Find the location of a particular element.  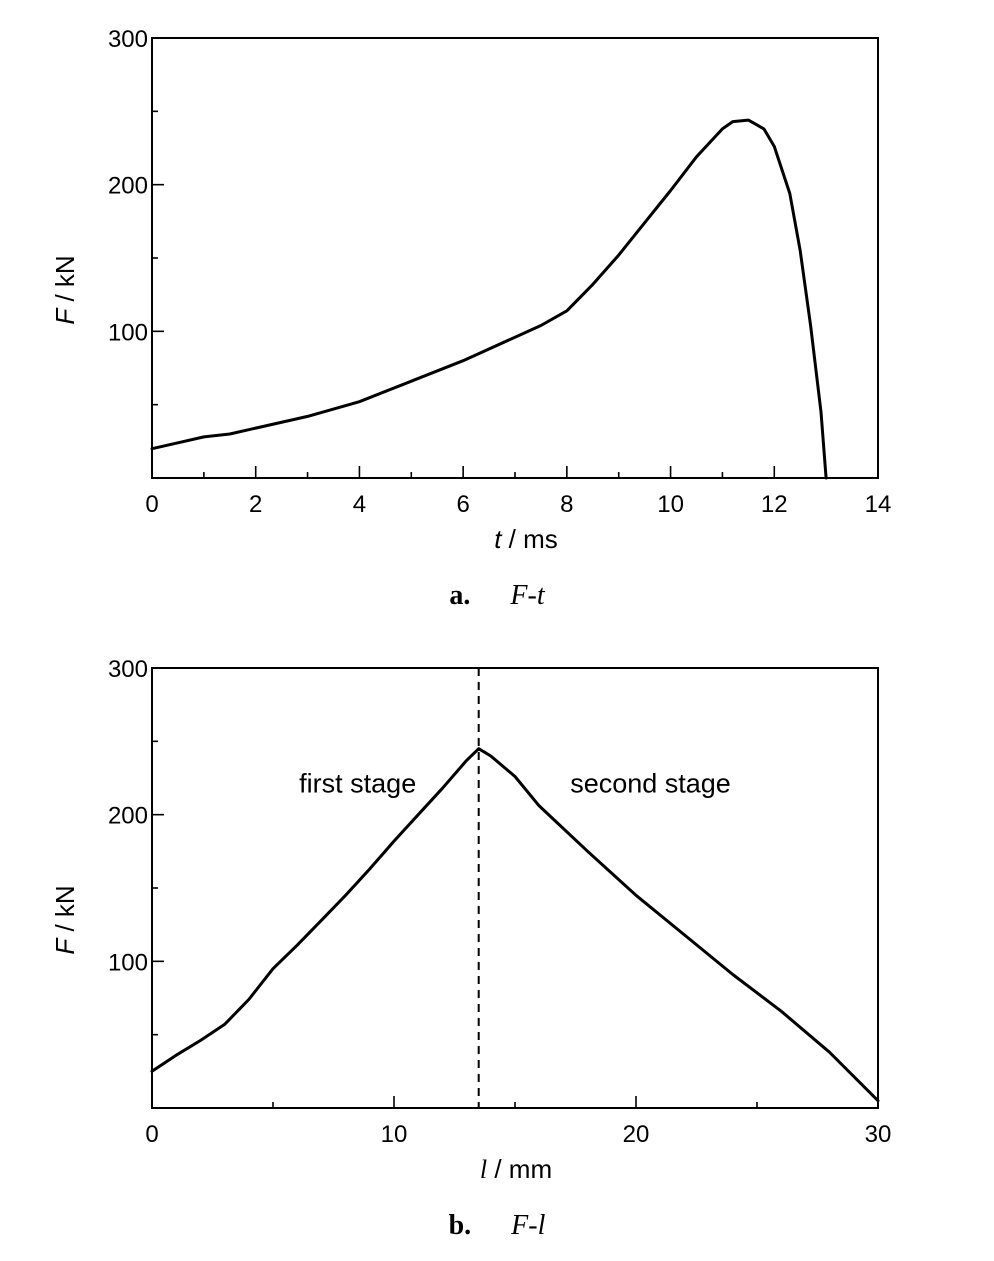

panel-b-x-axis-label: l / mm is located at coordinates (516, 1169).